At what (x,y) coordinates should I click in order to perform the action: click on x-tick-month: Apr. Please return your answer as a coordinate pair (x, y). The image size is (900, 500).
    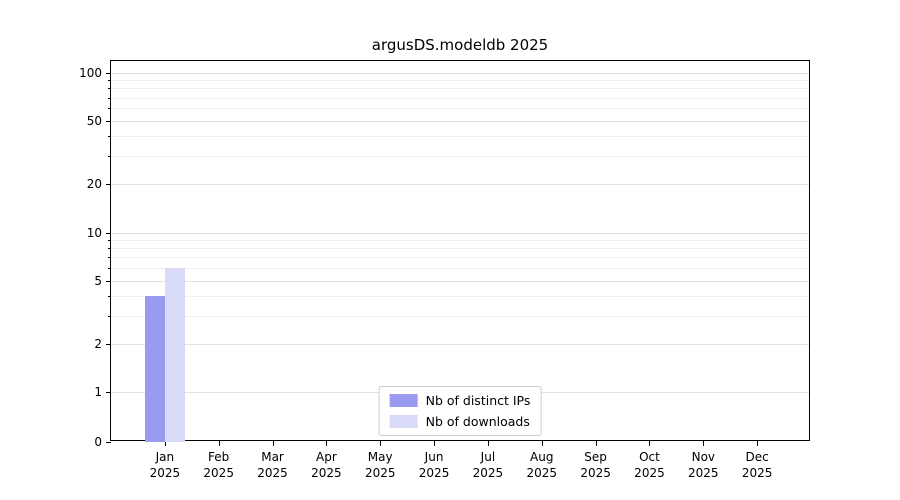
    Looking at the image, I should click on (326, 457).